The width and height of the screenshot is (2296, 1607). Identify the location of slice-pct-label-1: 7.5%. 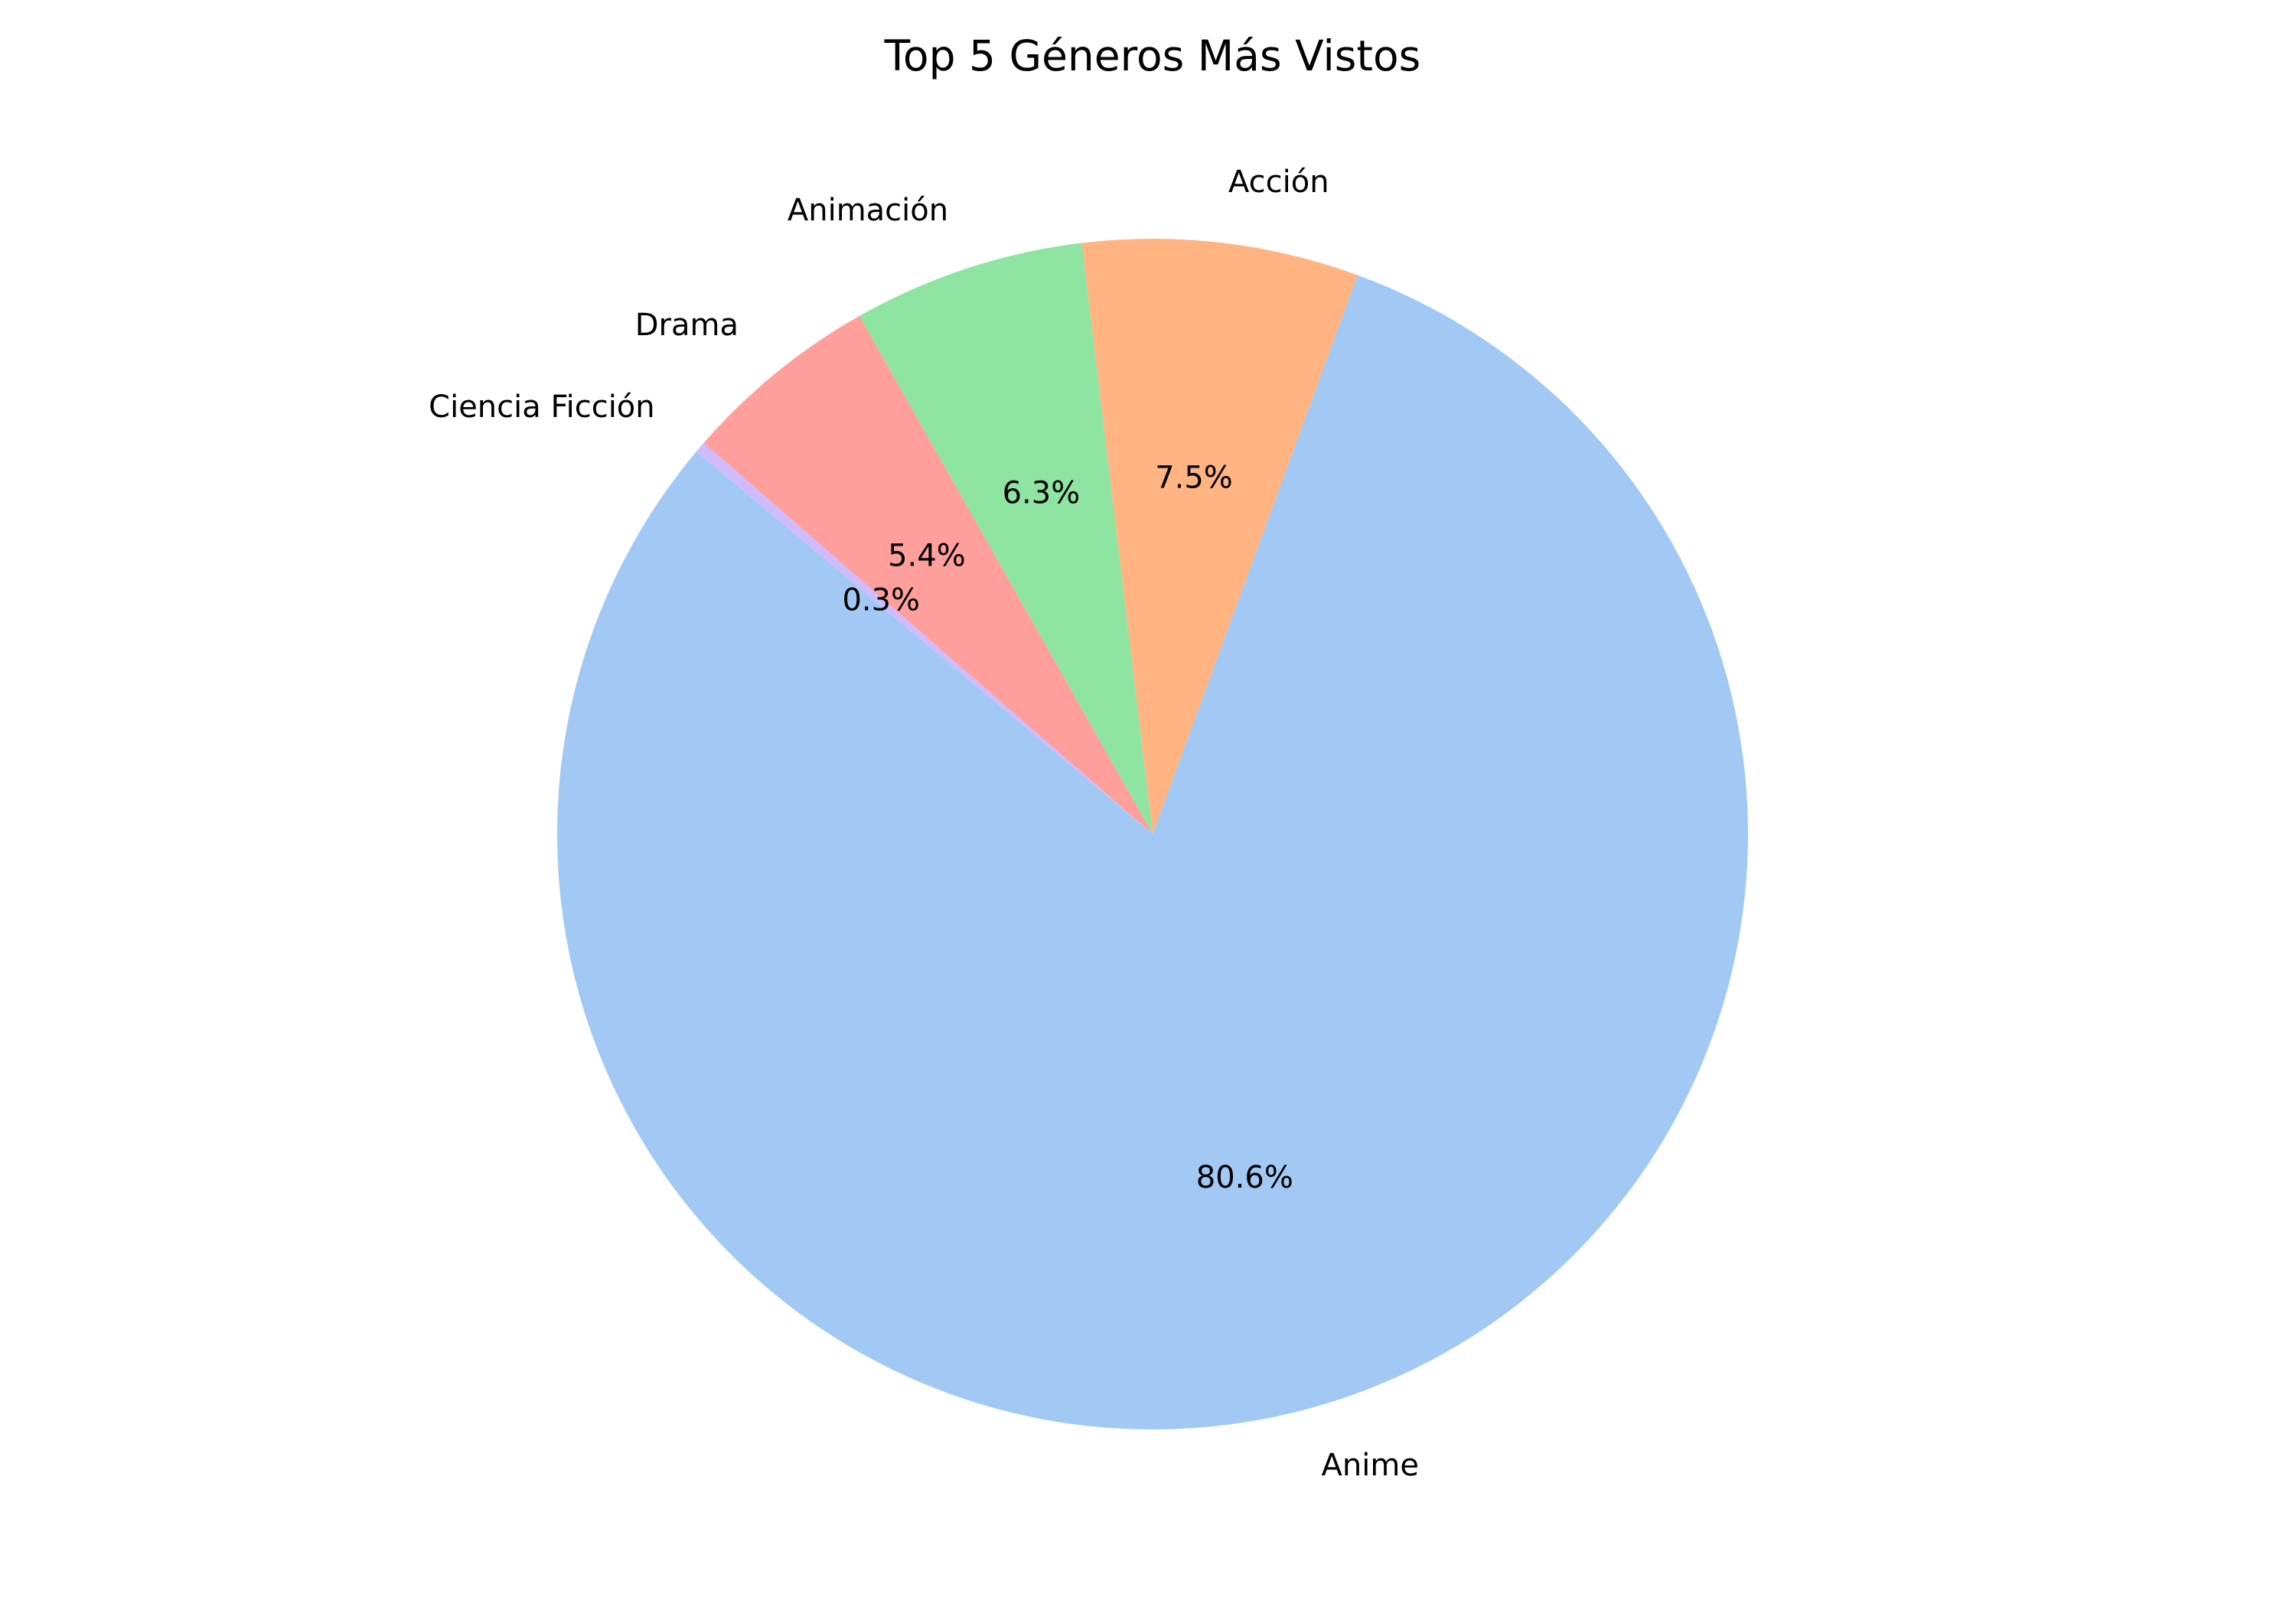
(1194, 477).